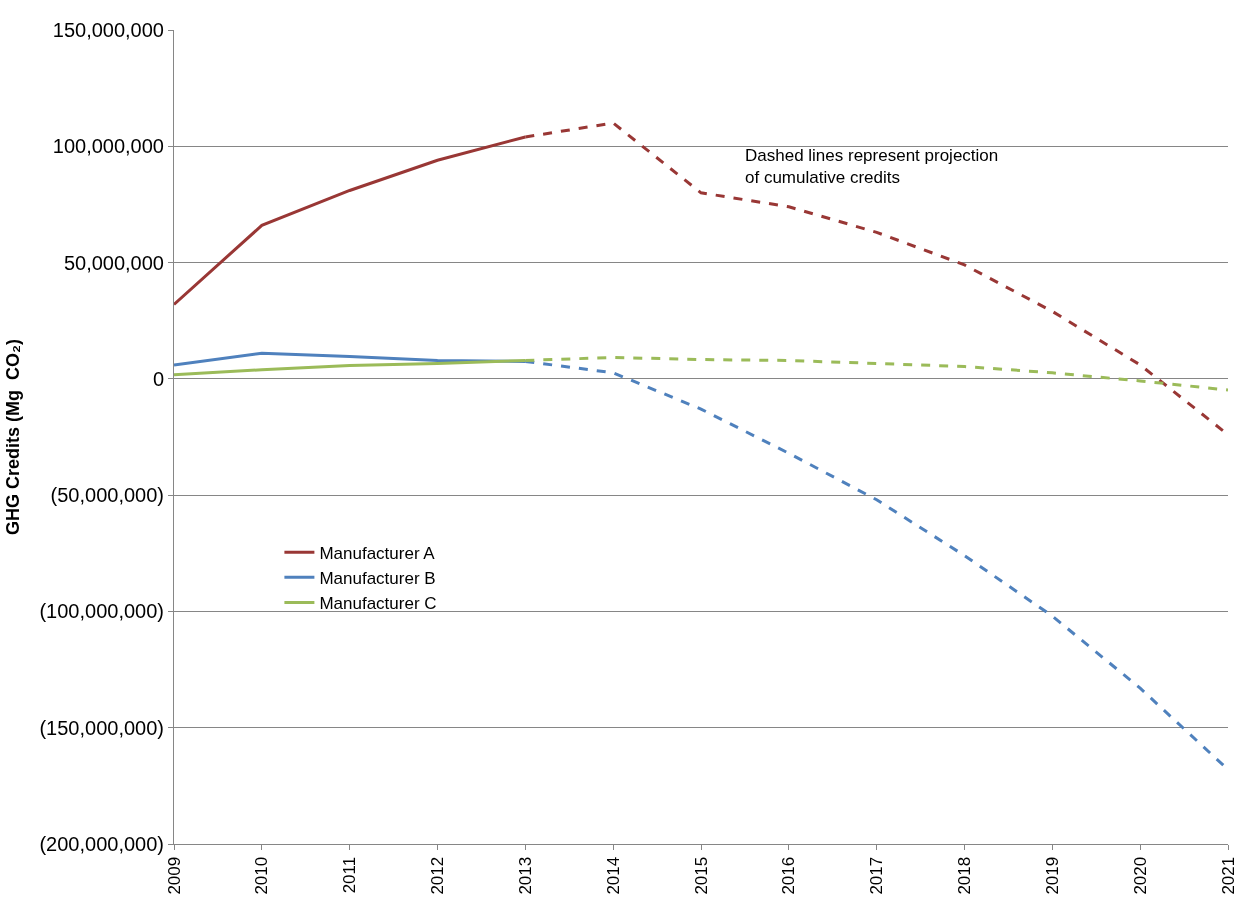 Image resolution: width=1250 pixels, height=907 pixels. I want to click on y-tick-label: (200,000,000), so click(101, 844).